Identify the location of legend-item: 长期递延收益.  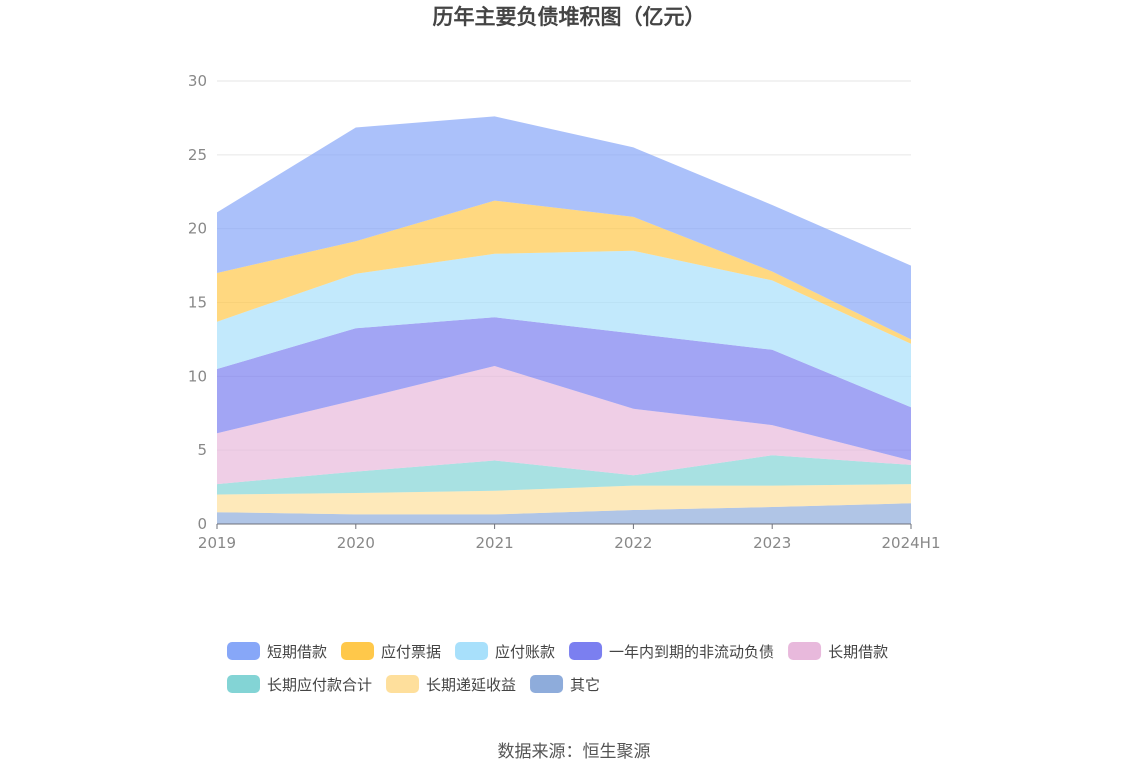
(451, 684).